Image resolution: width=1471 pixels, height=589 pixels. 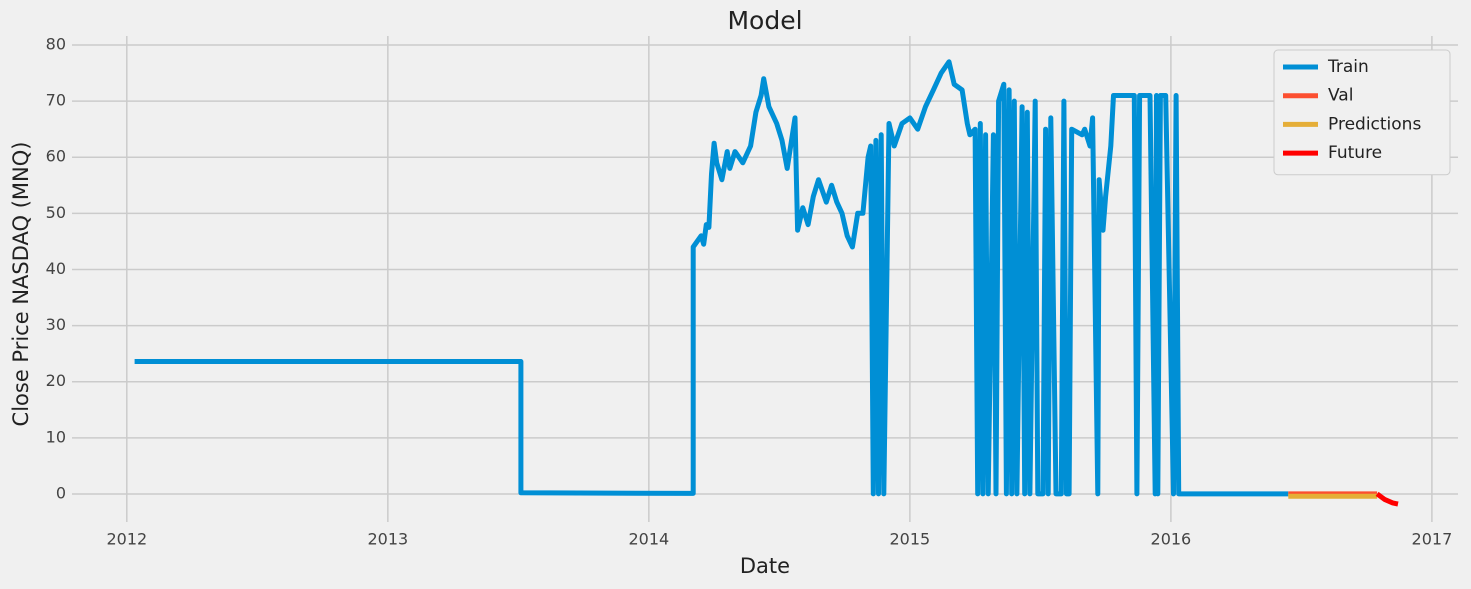 I want to click on y-tick-label: 20, so click(x=56, y=380).